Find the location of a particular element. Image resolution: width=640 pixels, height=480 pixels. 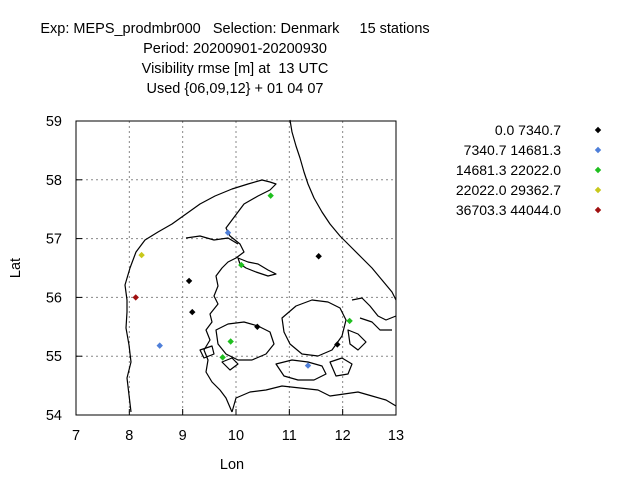

title-line-4: Used {06,09,12} + 01 04 07 is located at coordinates (235, 89).